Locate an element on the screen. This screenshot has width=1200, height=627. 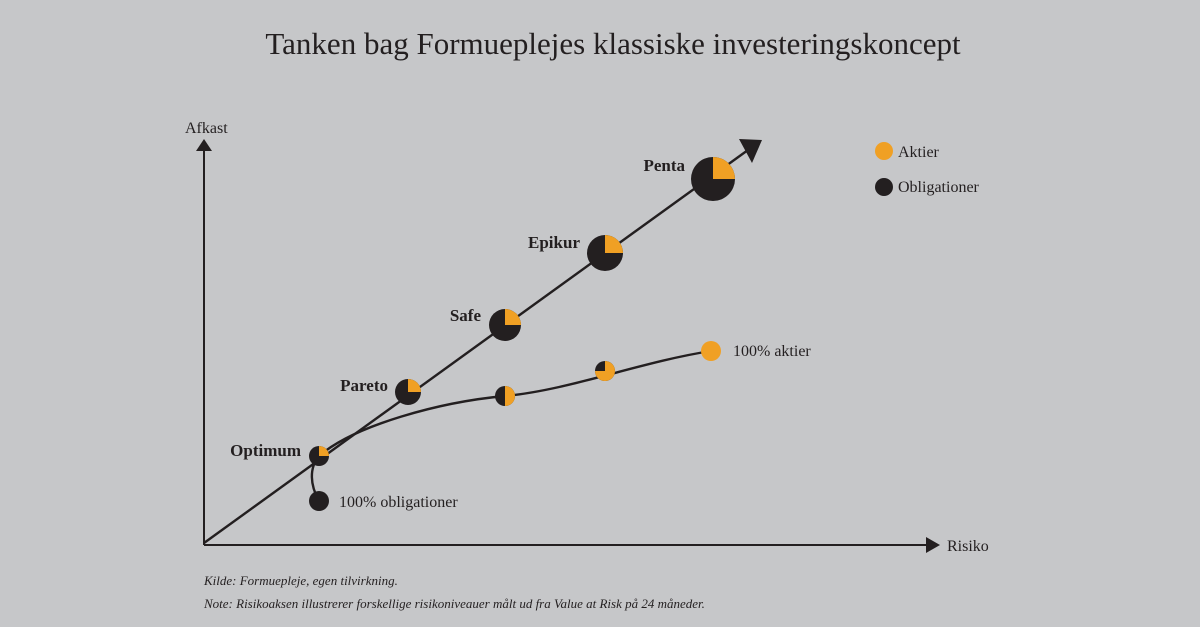
fund-marker-pareto is located at coordinates (408, 392).